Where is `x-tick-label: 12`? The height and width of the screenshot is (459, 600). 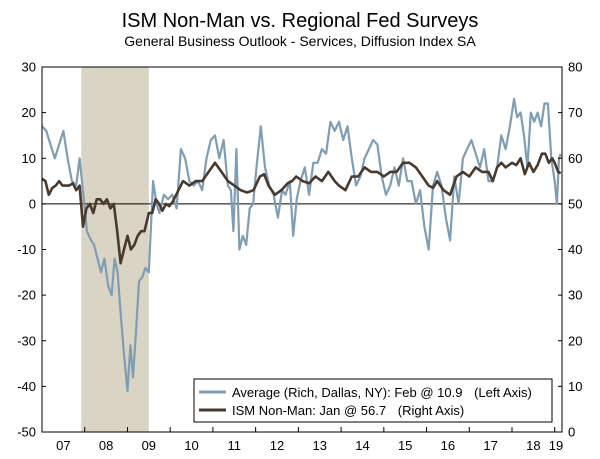
x-tick-label: 12 is located at coordinates (277, 445).